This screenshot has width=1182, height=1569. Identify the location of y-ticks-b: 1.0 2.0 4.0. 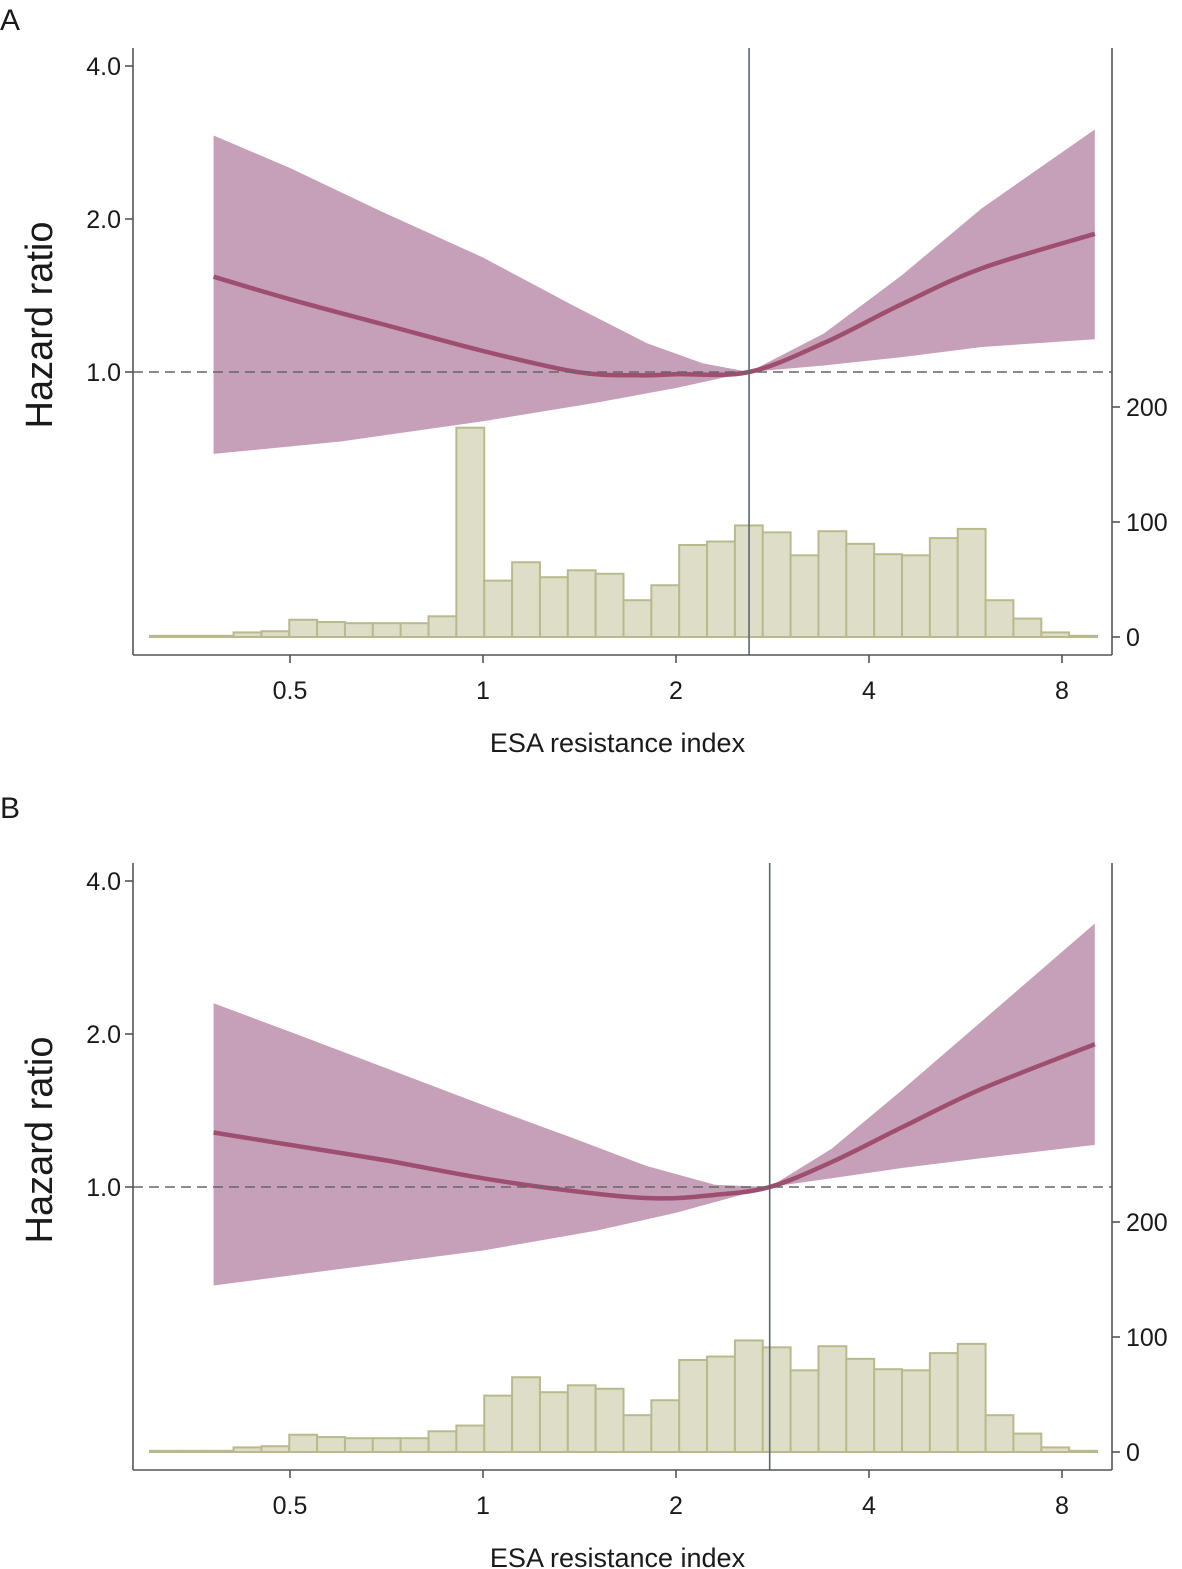
(109, 1035).